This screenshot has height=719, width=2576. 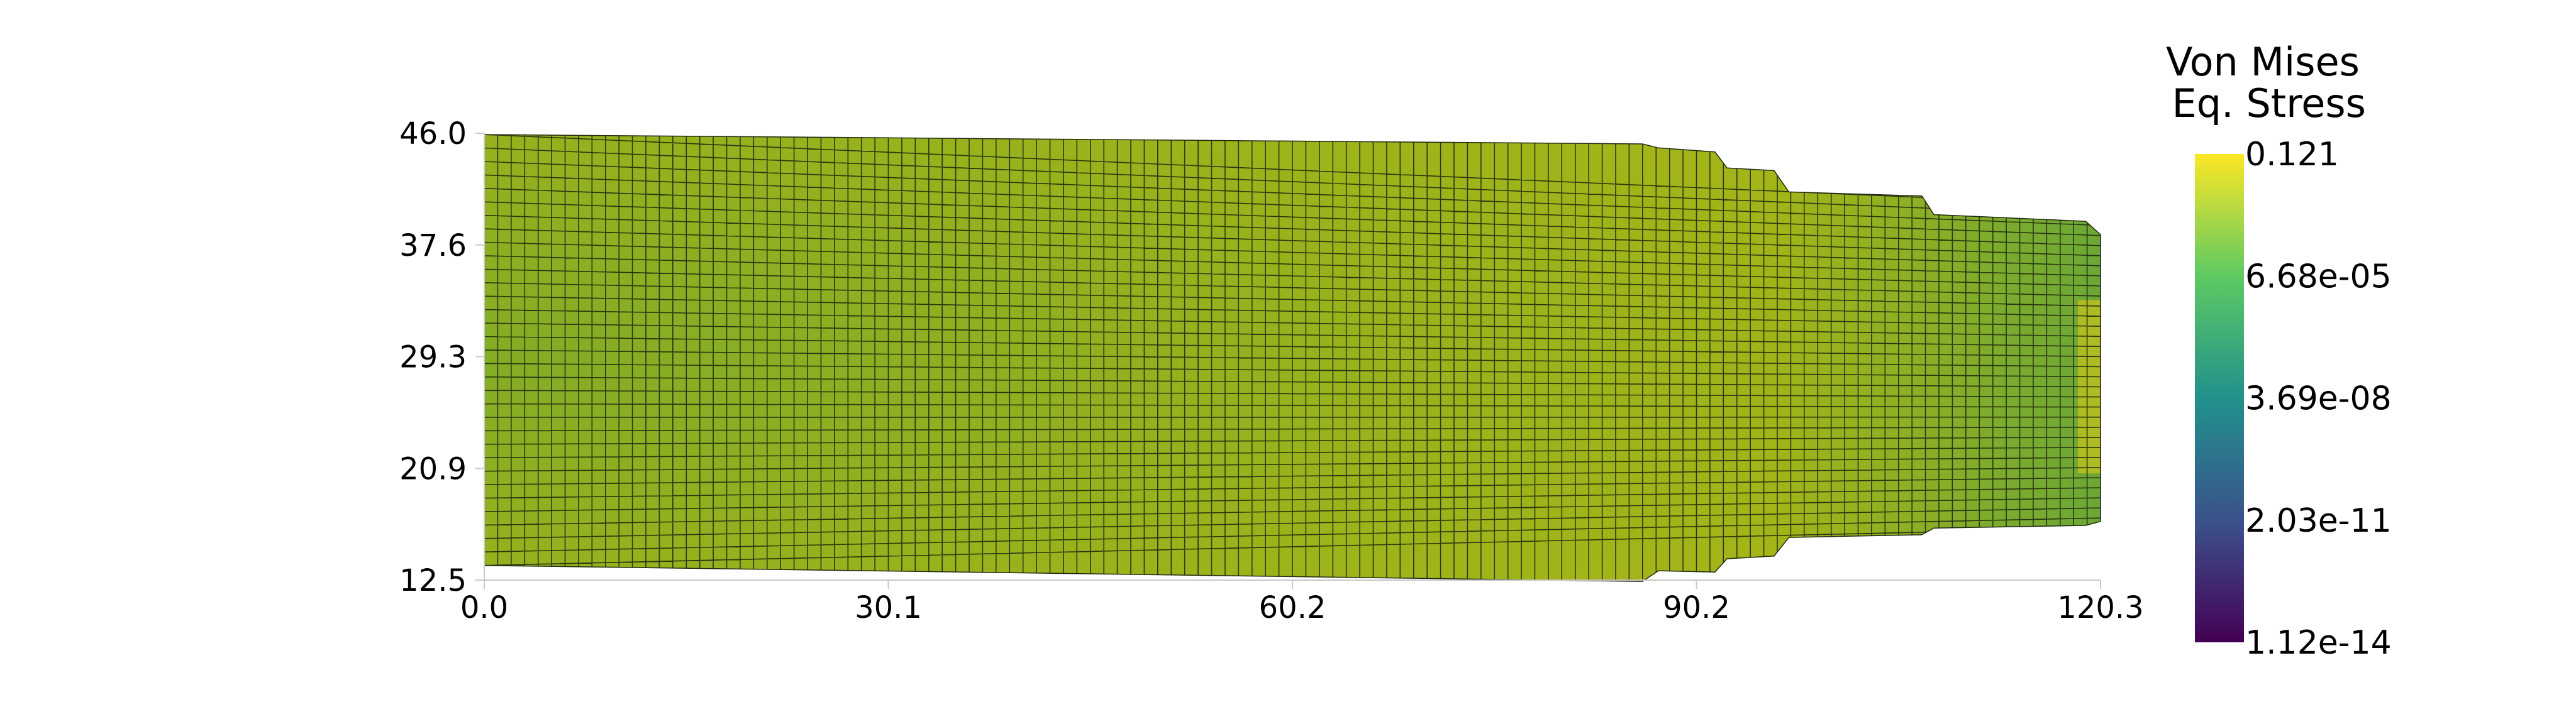 I want to click on x-axis-ticks: 0.0 30.1 60.2 90.2 120.3, so click(x=1302, y=603).